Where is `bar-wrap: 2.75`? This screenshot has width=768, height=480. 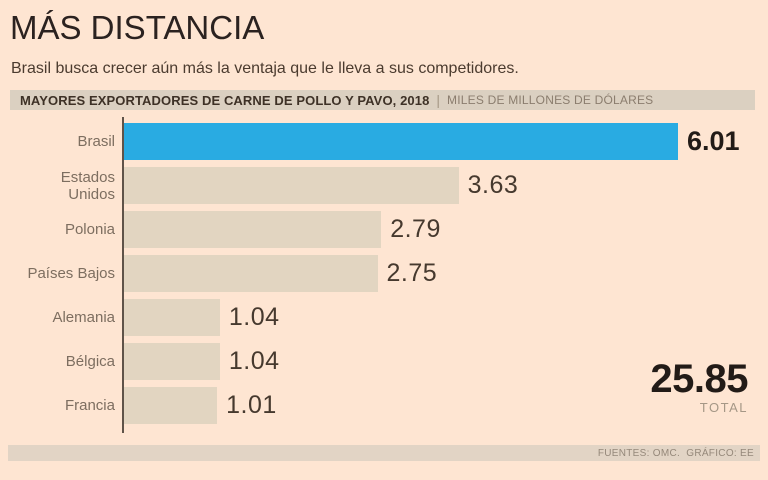 bar-wrap: 2.75 is located at coordinates (280, 273).